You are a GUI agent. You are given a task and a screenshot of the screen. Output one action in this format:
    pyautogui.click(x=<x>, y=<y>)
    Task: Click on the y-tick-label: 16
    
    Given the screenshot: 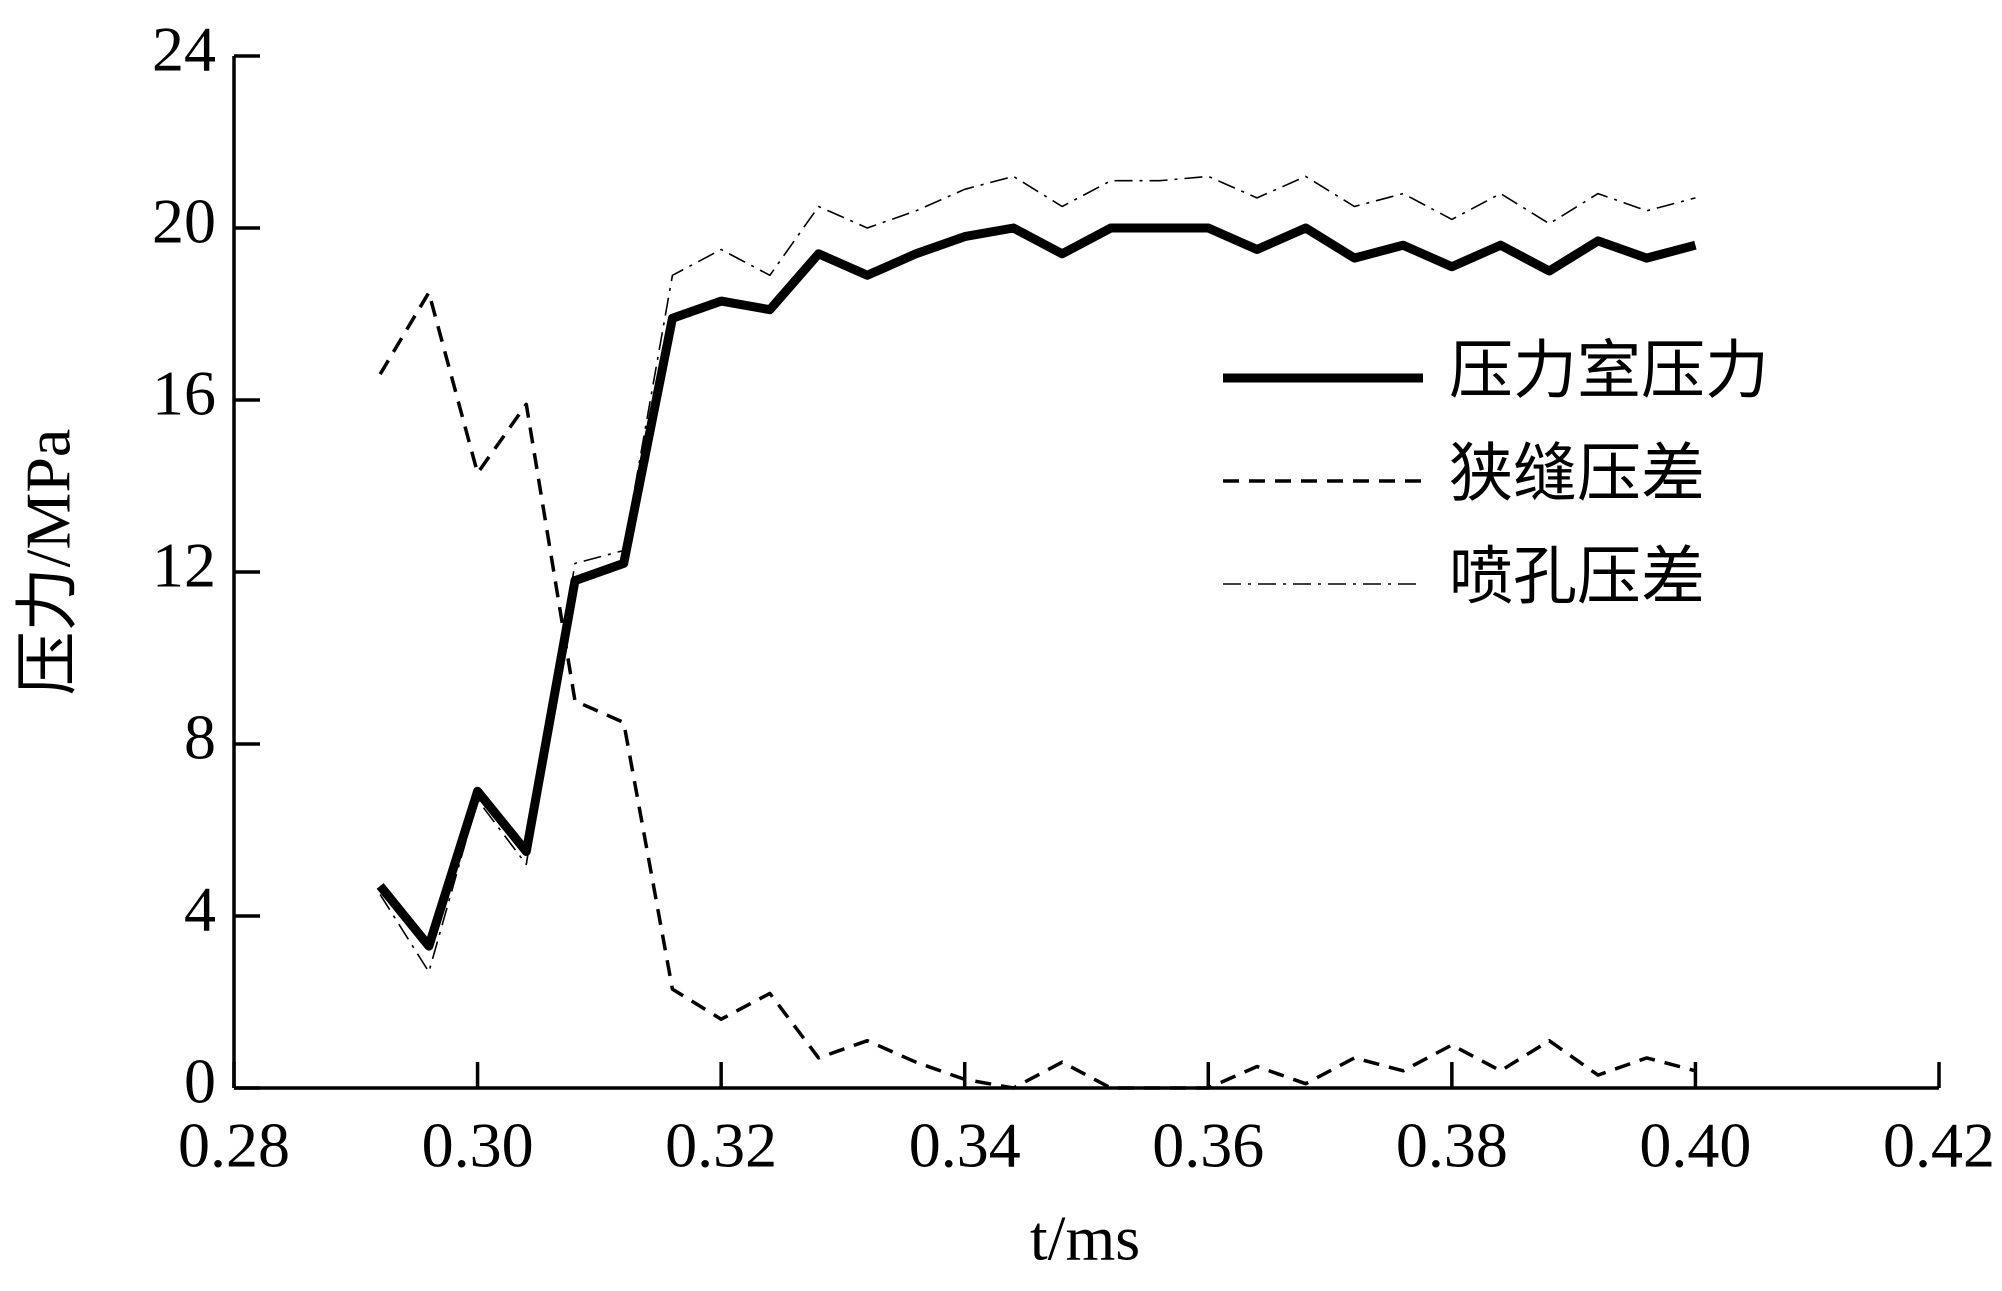 What is the action you would take?
    pyautogui.click(x=184, y=393)
    